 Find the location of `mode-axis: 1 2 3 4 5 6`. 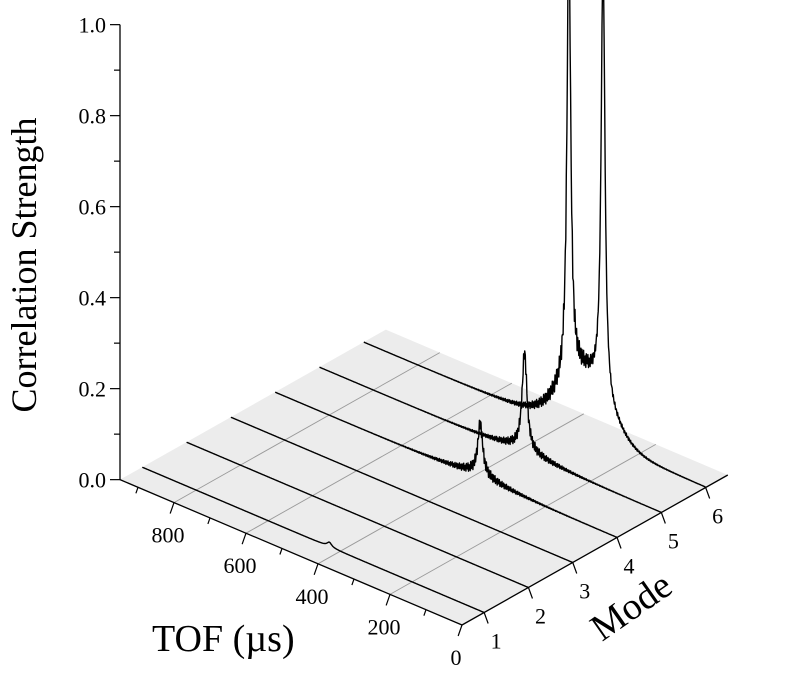

mode-axis: 1 2 3 4 5 6 is located at coordinates (595, 564).